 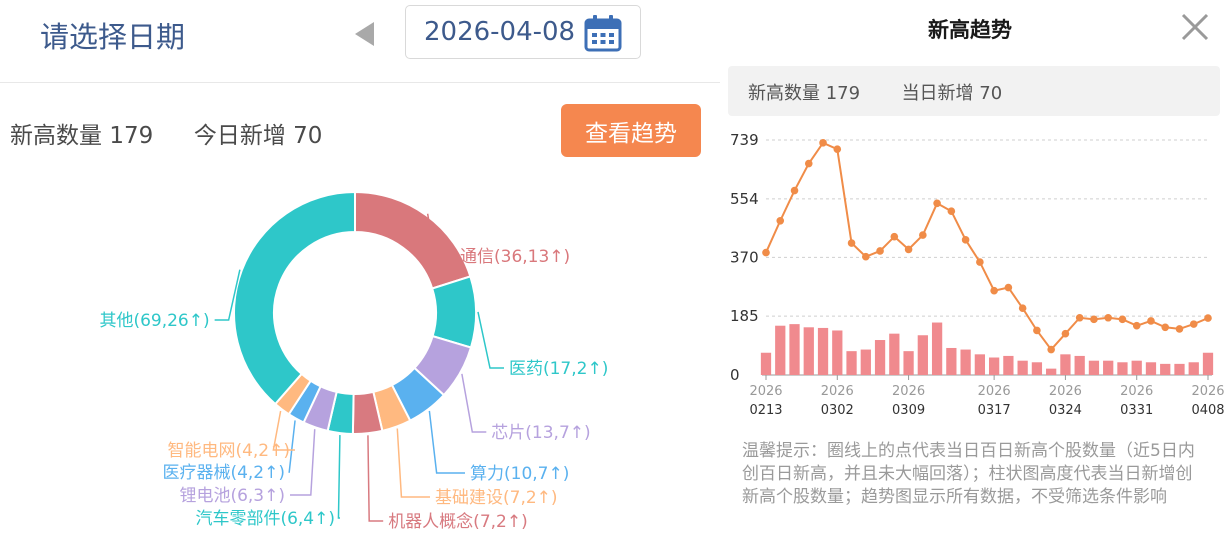 I want to click on x-tick-date: 0331, so click(x=1136, y=410).